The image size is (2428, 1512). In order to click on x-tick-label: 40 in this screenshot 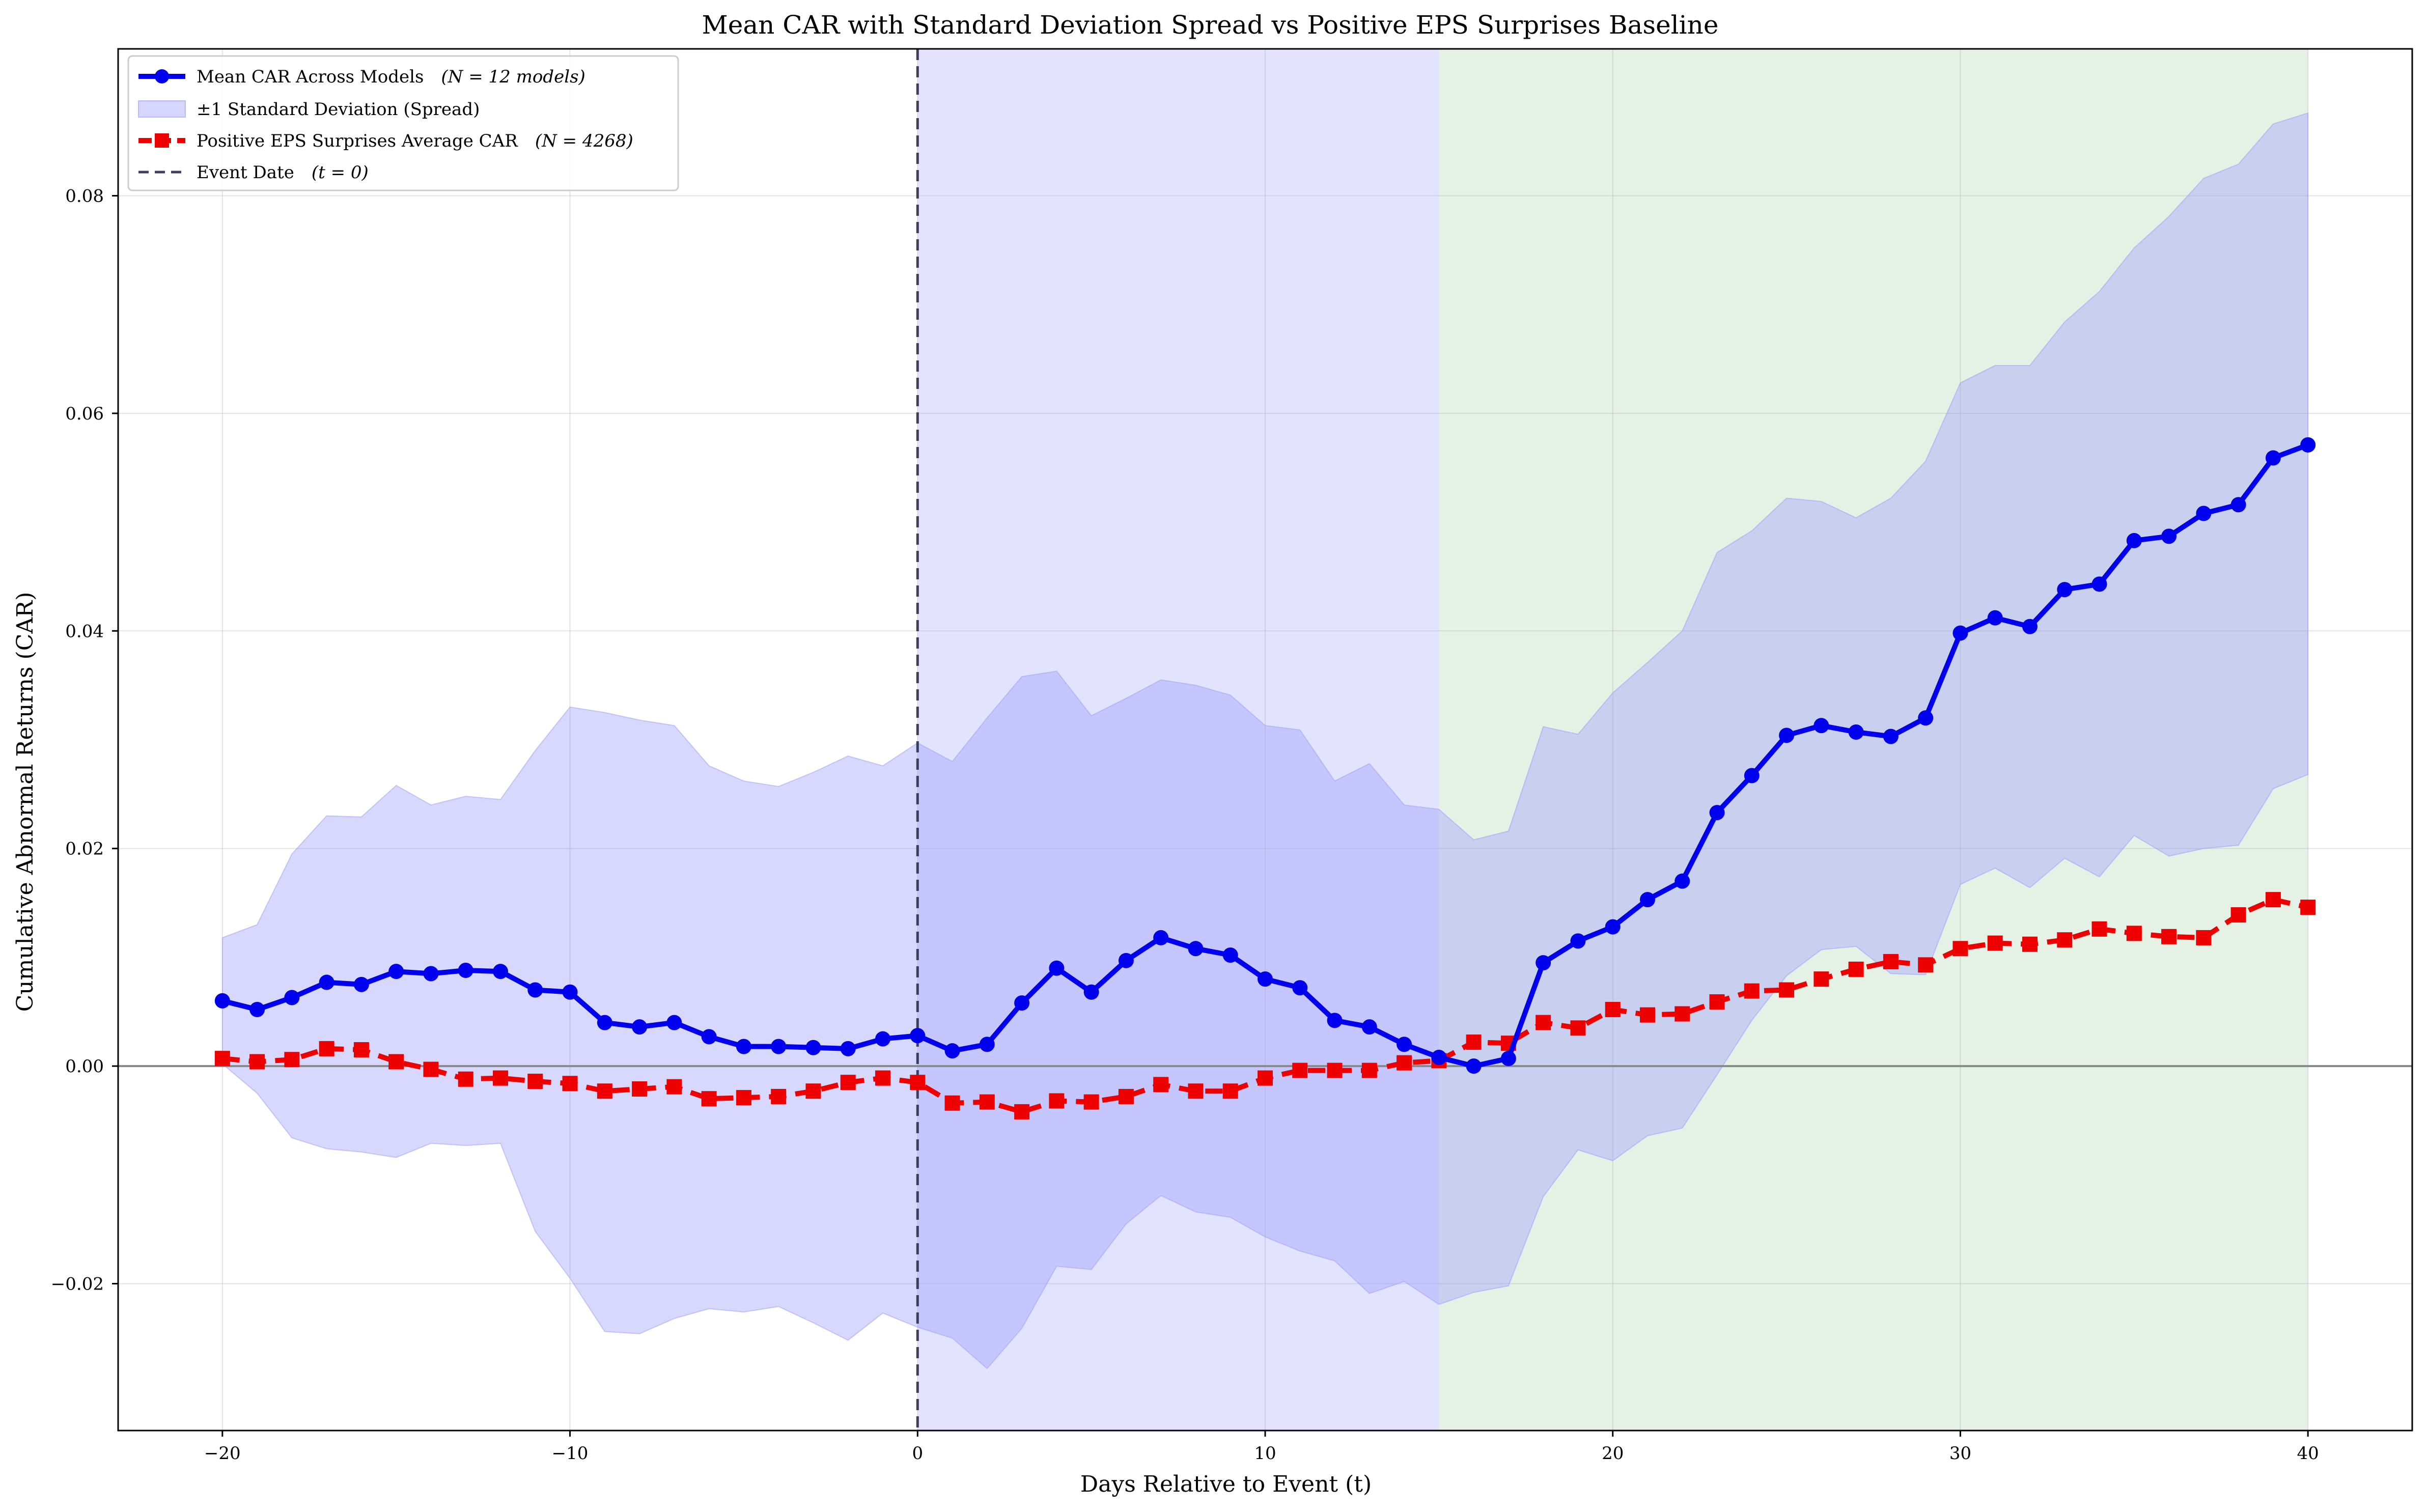, I will do `click(2308, 1453)`.